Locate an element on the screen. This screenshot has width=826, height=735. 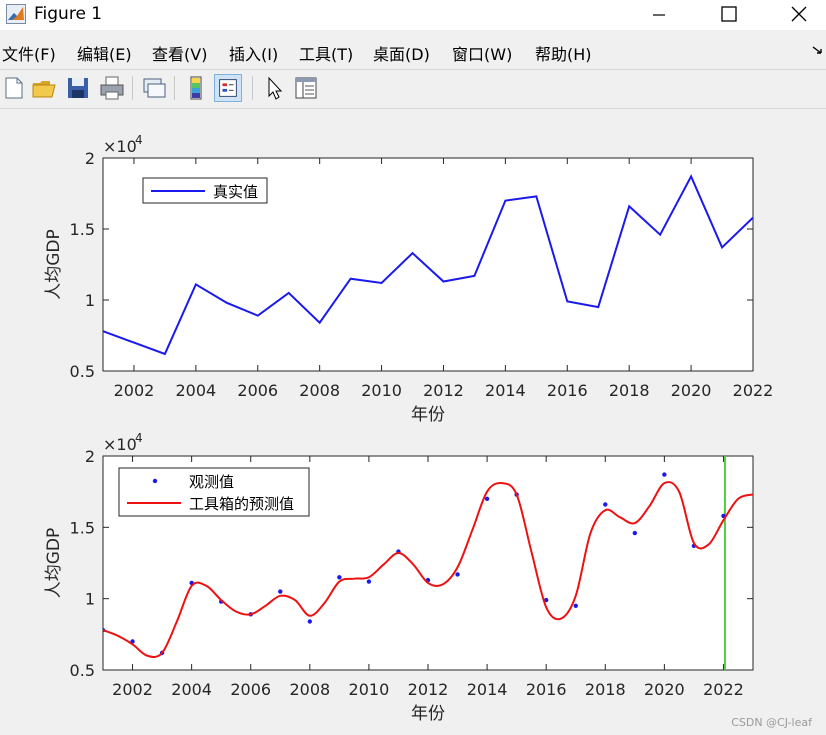
link-icon is located at coordinates (154, 88).